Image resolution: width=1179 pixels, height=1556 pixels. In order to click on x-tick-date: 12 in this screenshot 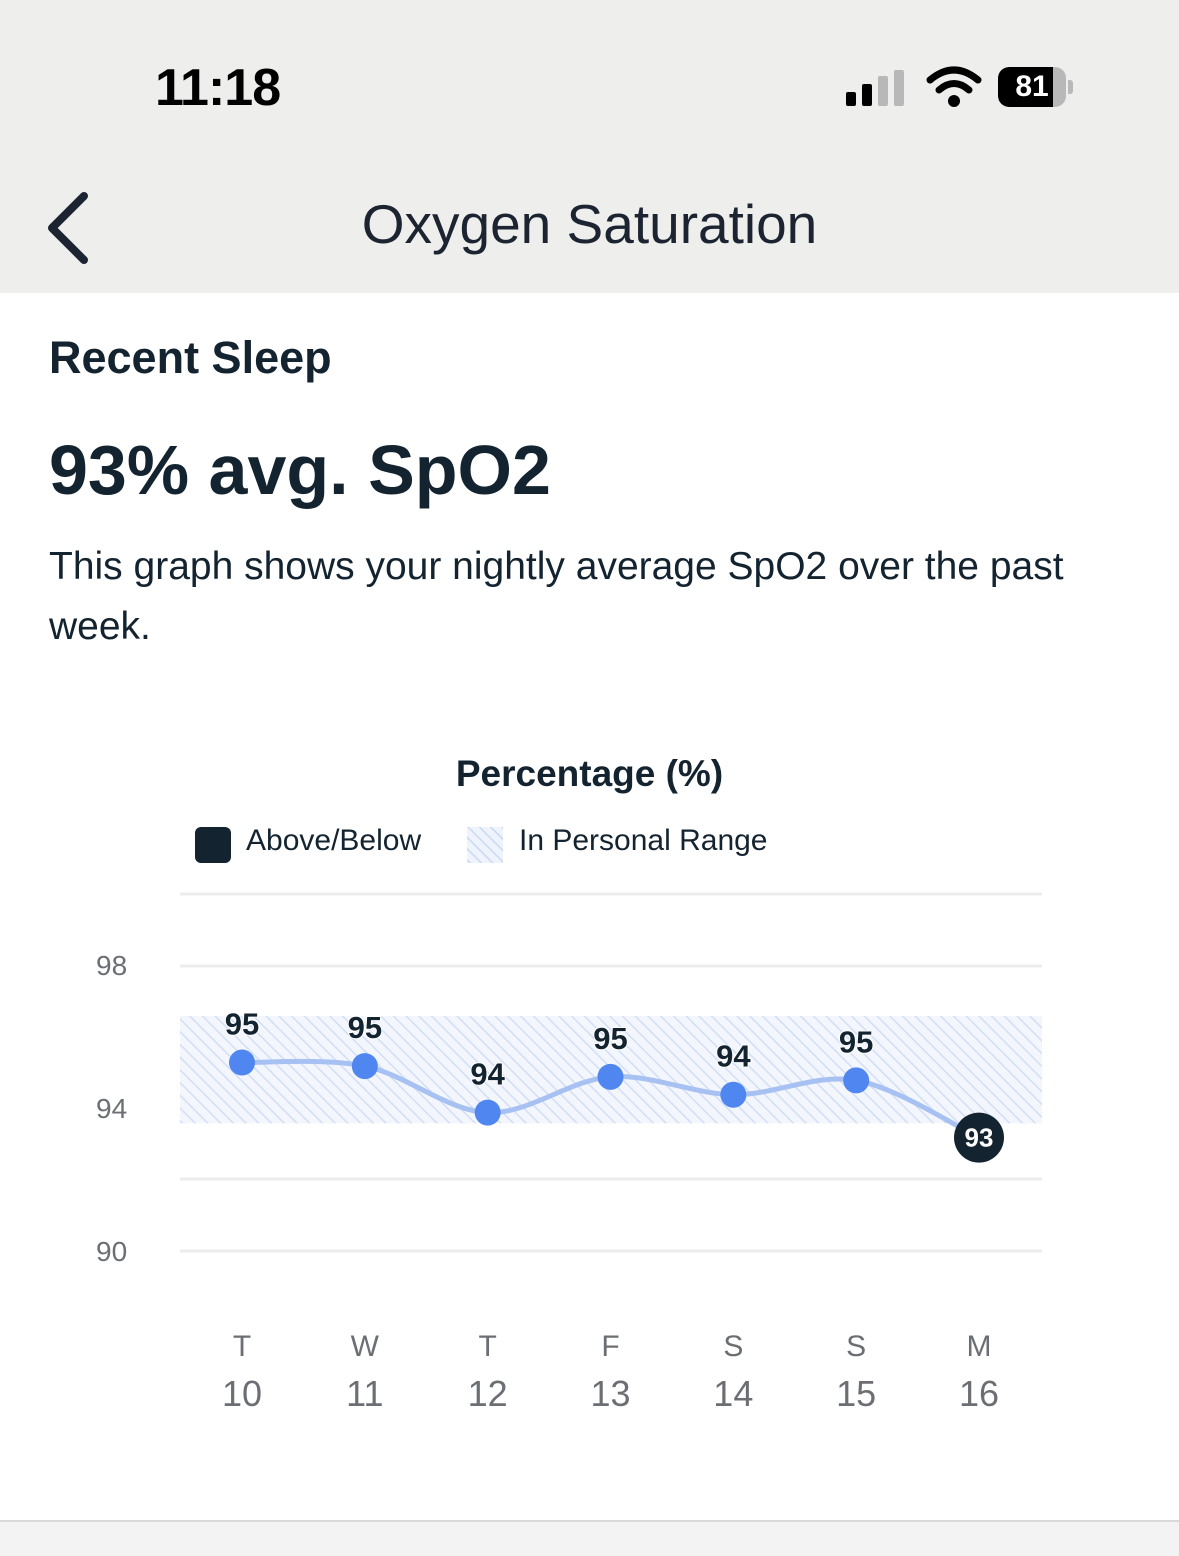, I will do `click(487, 1393)`.